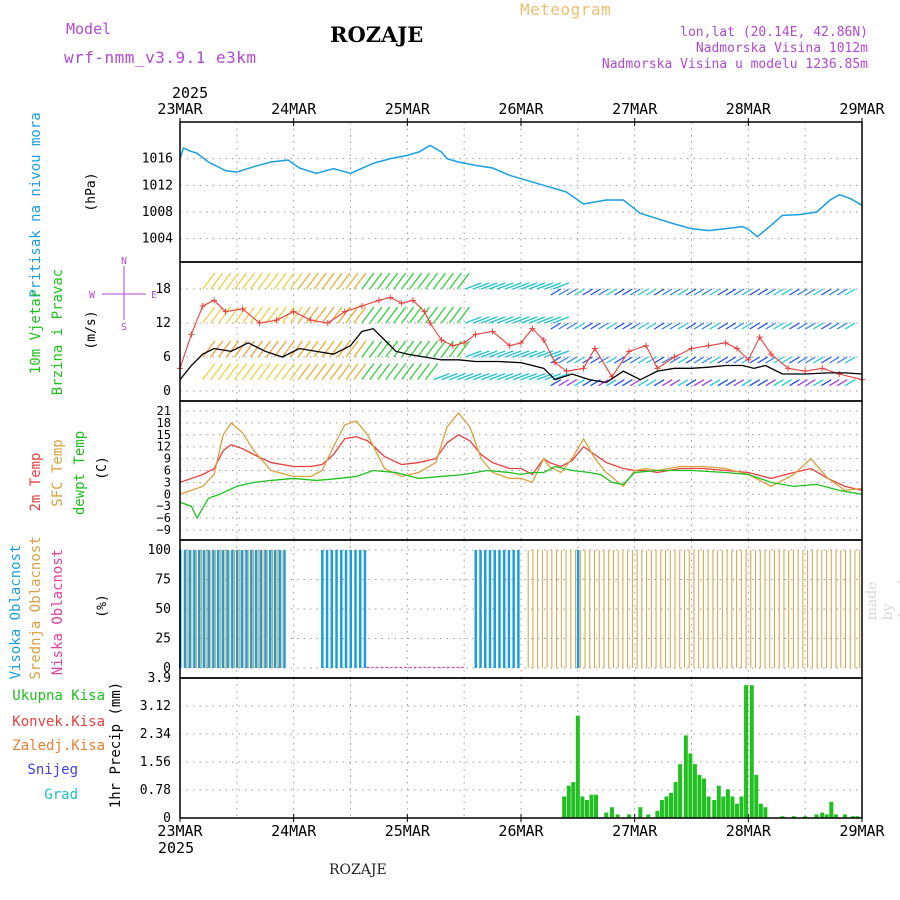  Describe the element at coordinates (58, 746) in the screenshot. I see `precip-legend-item: Zaledj.Kisa` at that location.